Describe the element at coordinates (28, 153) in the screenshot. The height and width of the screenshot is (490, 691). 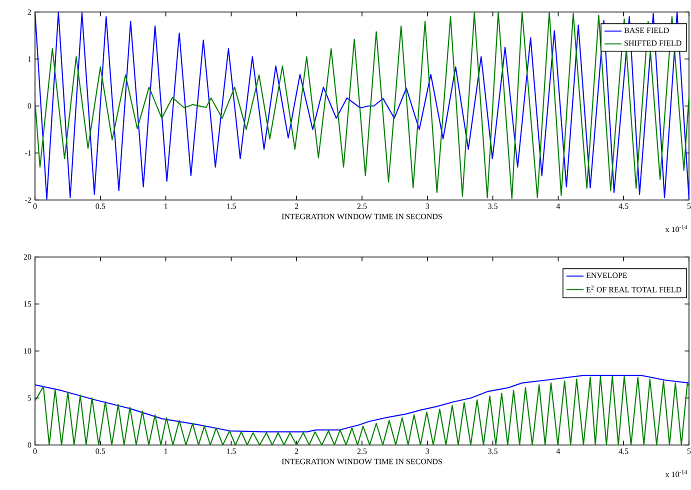
I see `y-tick-label: -1` at that location.